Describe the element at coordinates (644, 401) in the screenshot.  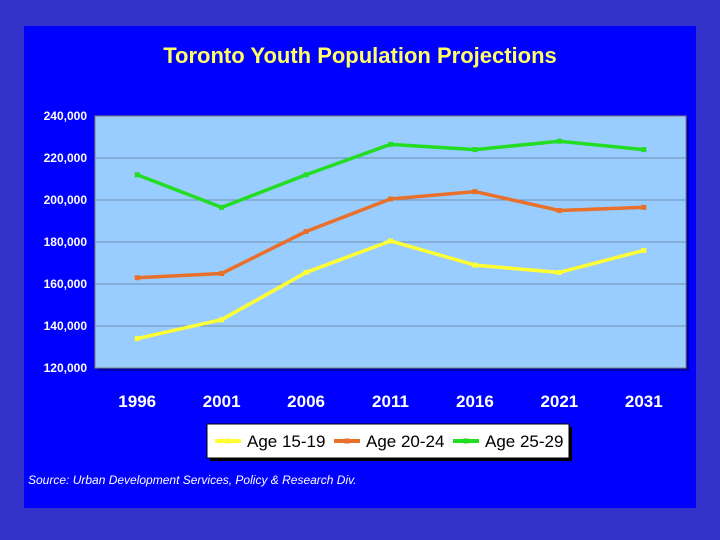
I see `x-tick-label: 2031` at that location.